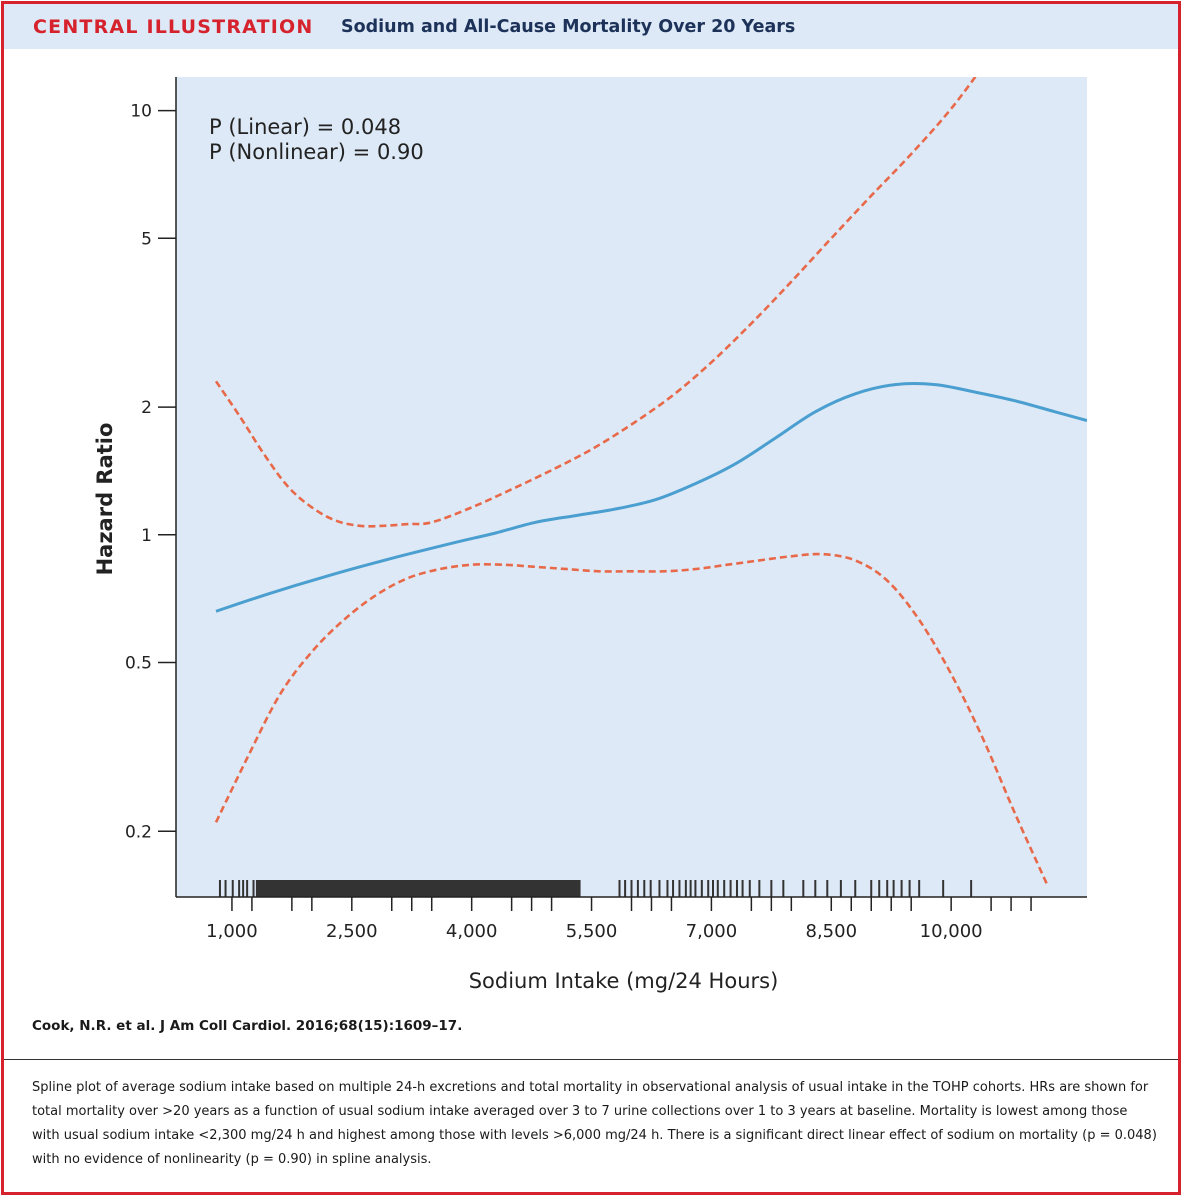 Image resolution: width=1182 pixels, height=1196 pixels. I want to click on rug-dense-band, so click(417, 888).